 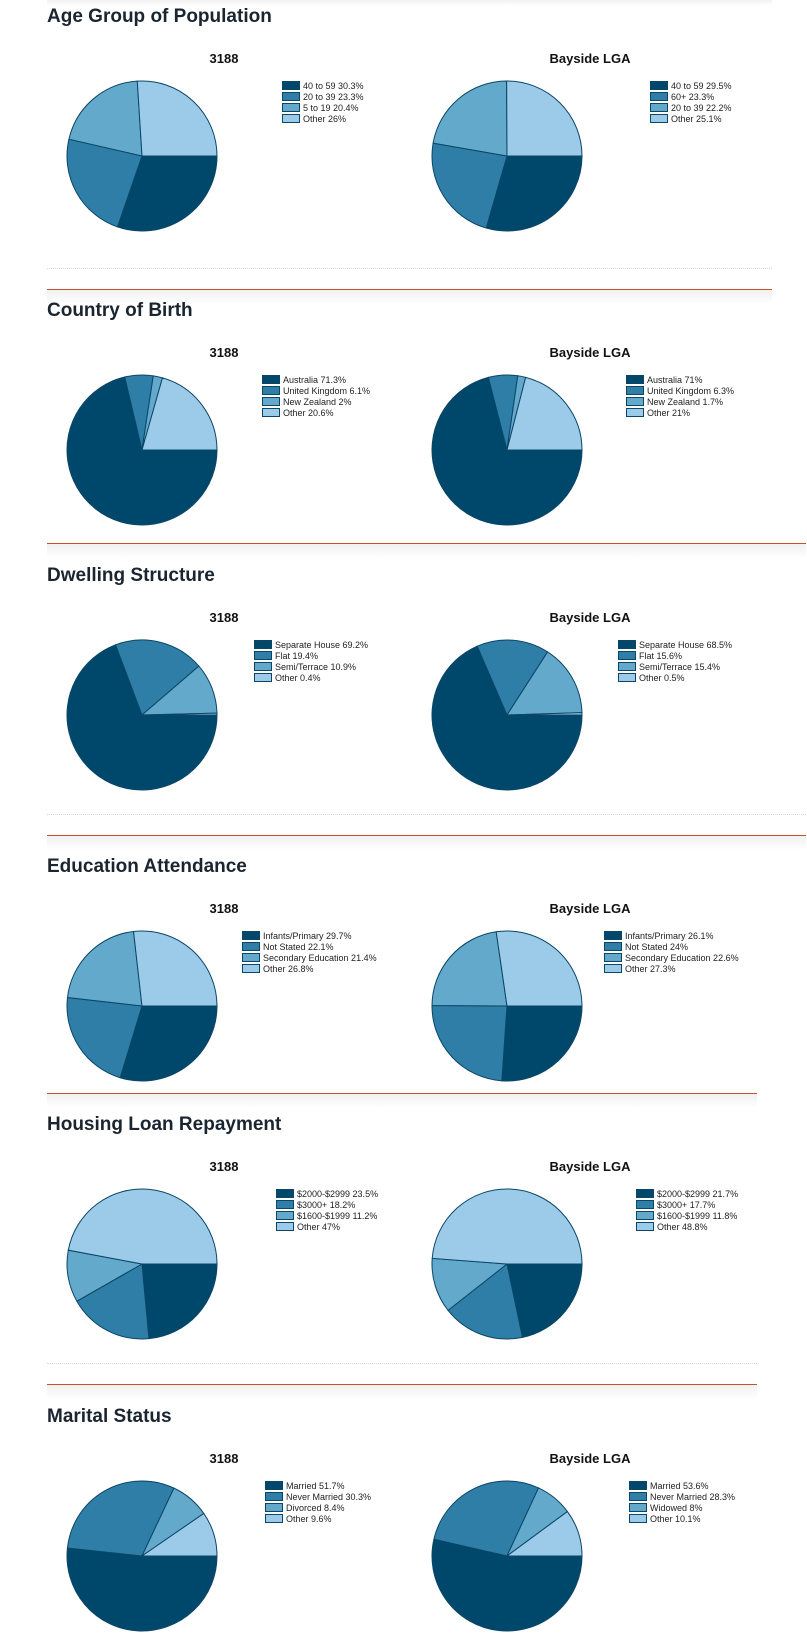 I want to click on pie-slice-never-married, so click(x=120, y=1518).